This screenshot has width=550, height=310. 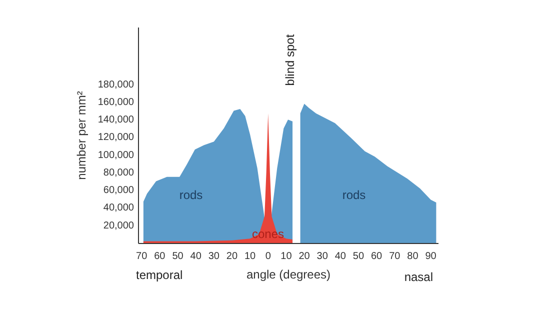 I want to click on text: rods, so click(x=354, y=195).